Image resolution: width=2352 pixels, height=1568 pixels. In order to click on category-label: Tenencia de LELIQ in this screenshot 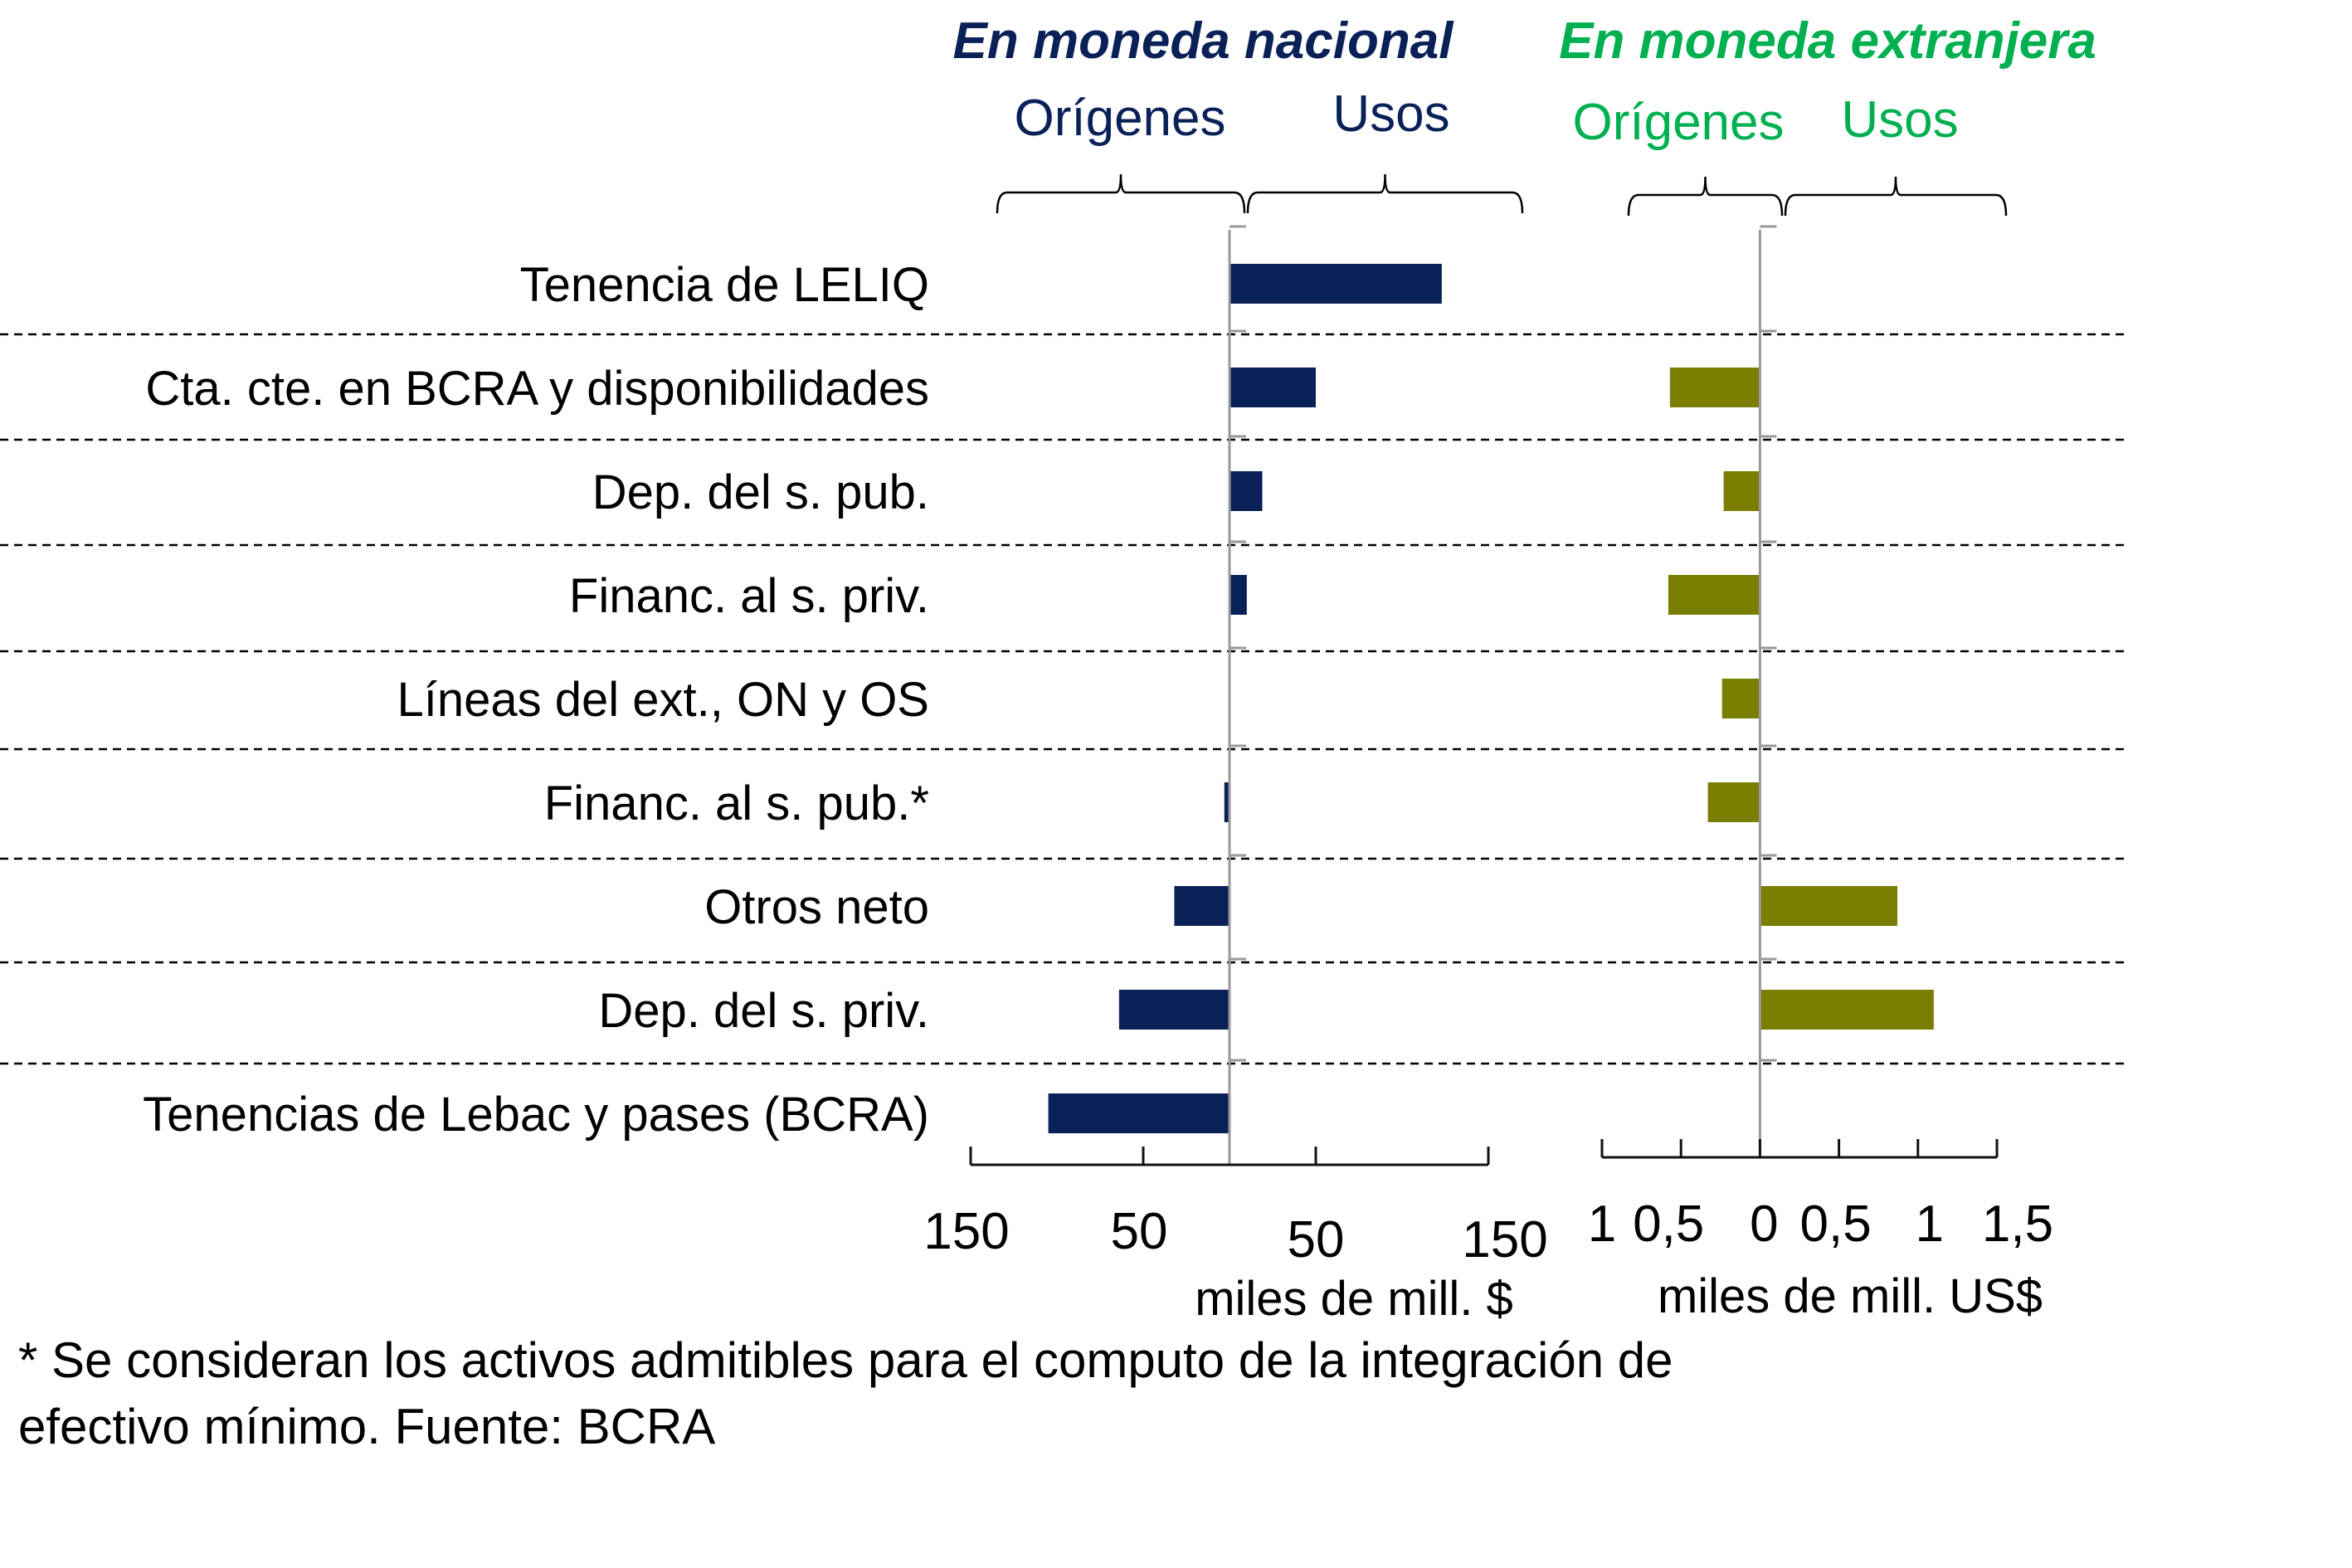, I will do `click(724, 285)`.